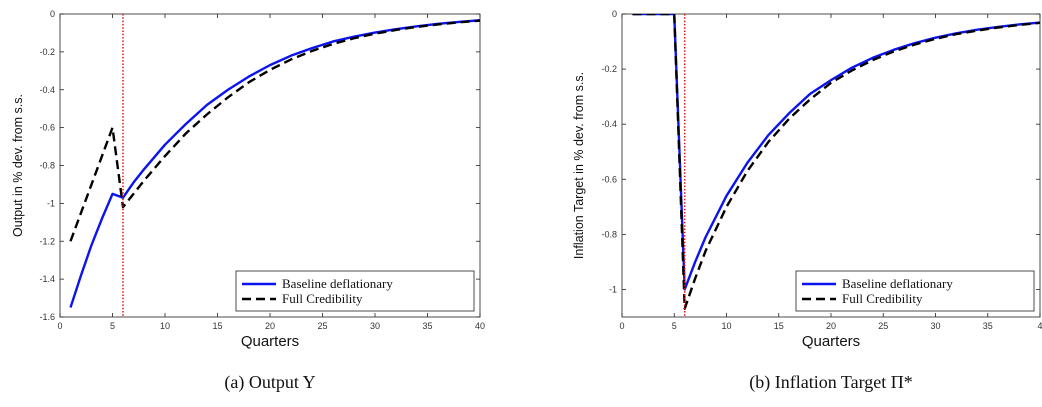  What do you see at coordinates (1039, 326) in the screenshot?
I see `x-tick-label: 4` at bounding box center [1039, 326].